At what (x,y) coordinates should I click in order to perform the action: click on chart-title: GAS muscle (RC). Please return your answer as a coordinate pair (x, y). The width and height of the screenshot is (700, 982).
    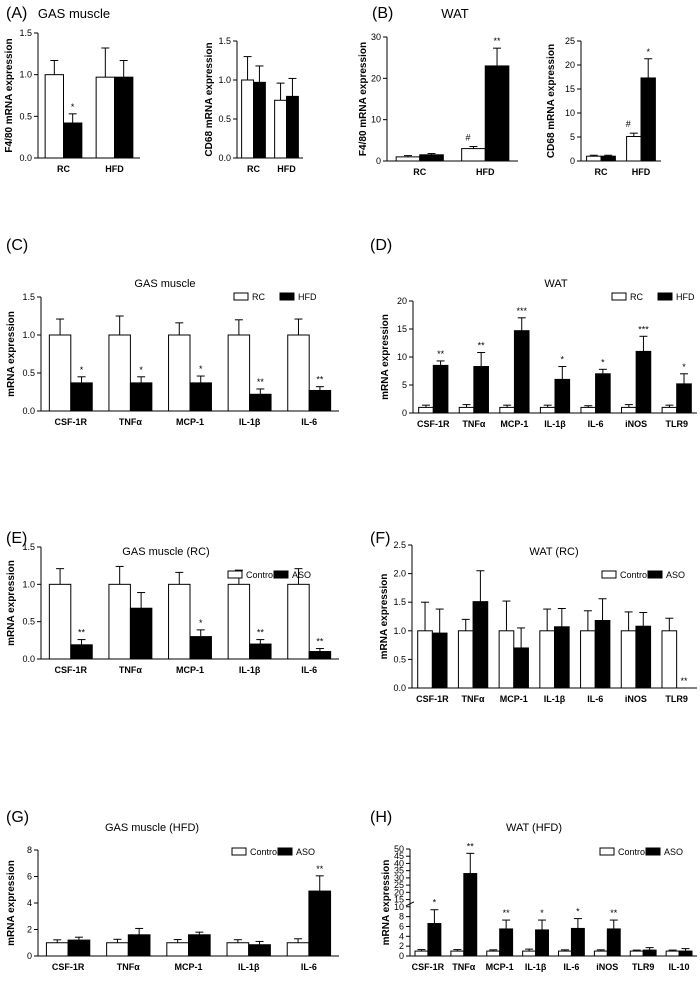
    Looking at the image, I should click on (165, 552).